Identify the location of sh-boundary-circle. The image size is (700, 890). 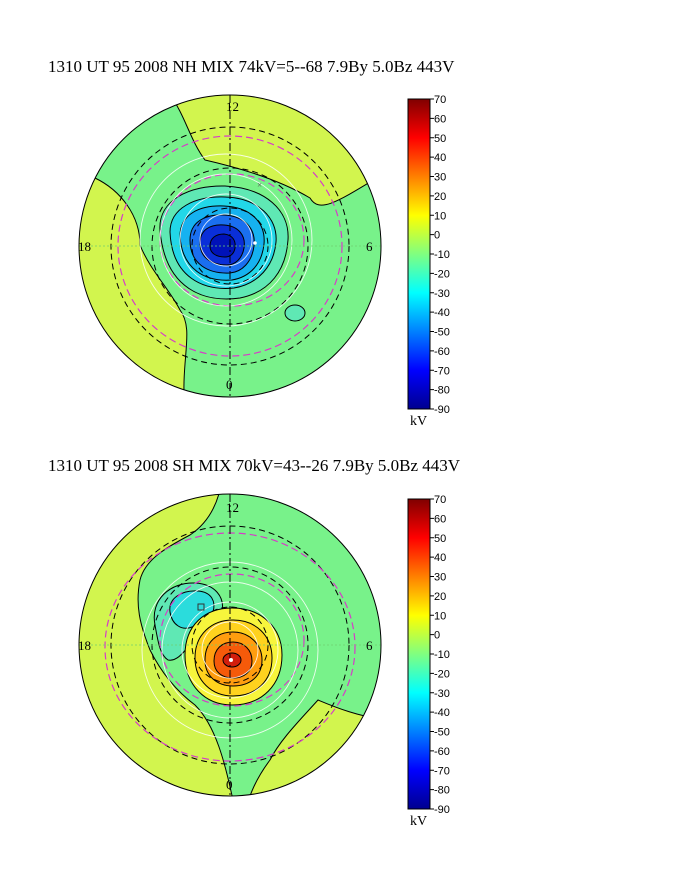
(230, 645).